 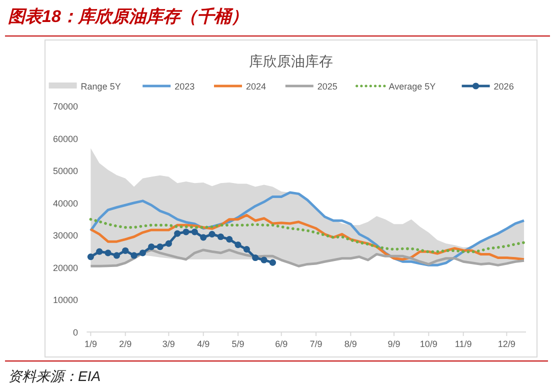 I want to click on legend-label: Average 5Y, so click(x=412, y=87).